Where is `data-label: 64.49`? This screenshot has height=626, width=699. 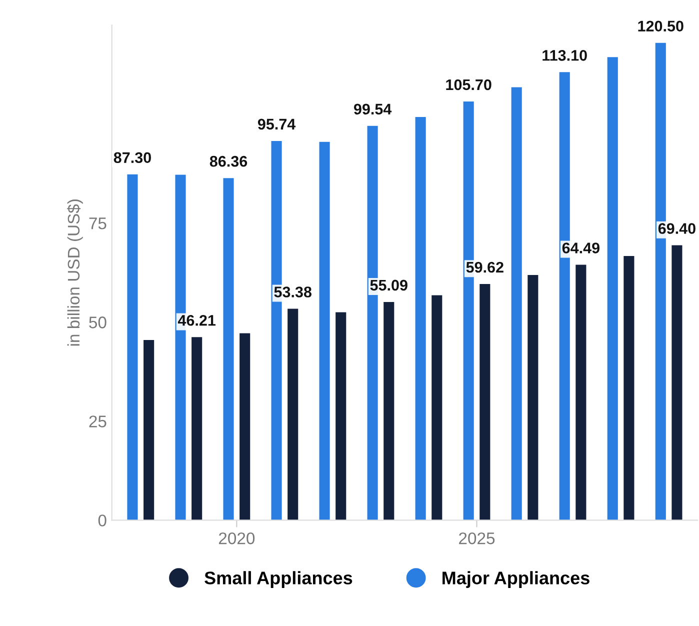
data-label: 64.49 is located at coordinates (581, 248).